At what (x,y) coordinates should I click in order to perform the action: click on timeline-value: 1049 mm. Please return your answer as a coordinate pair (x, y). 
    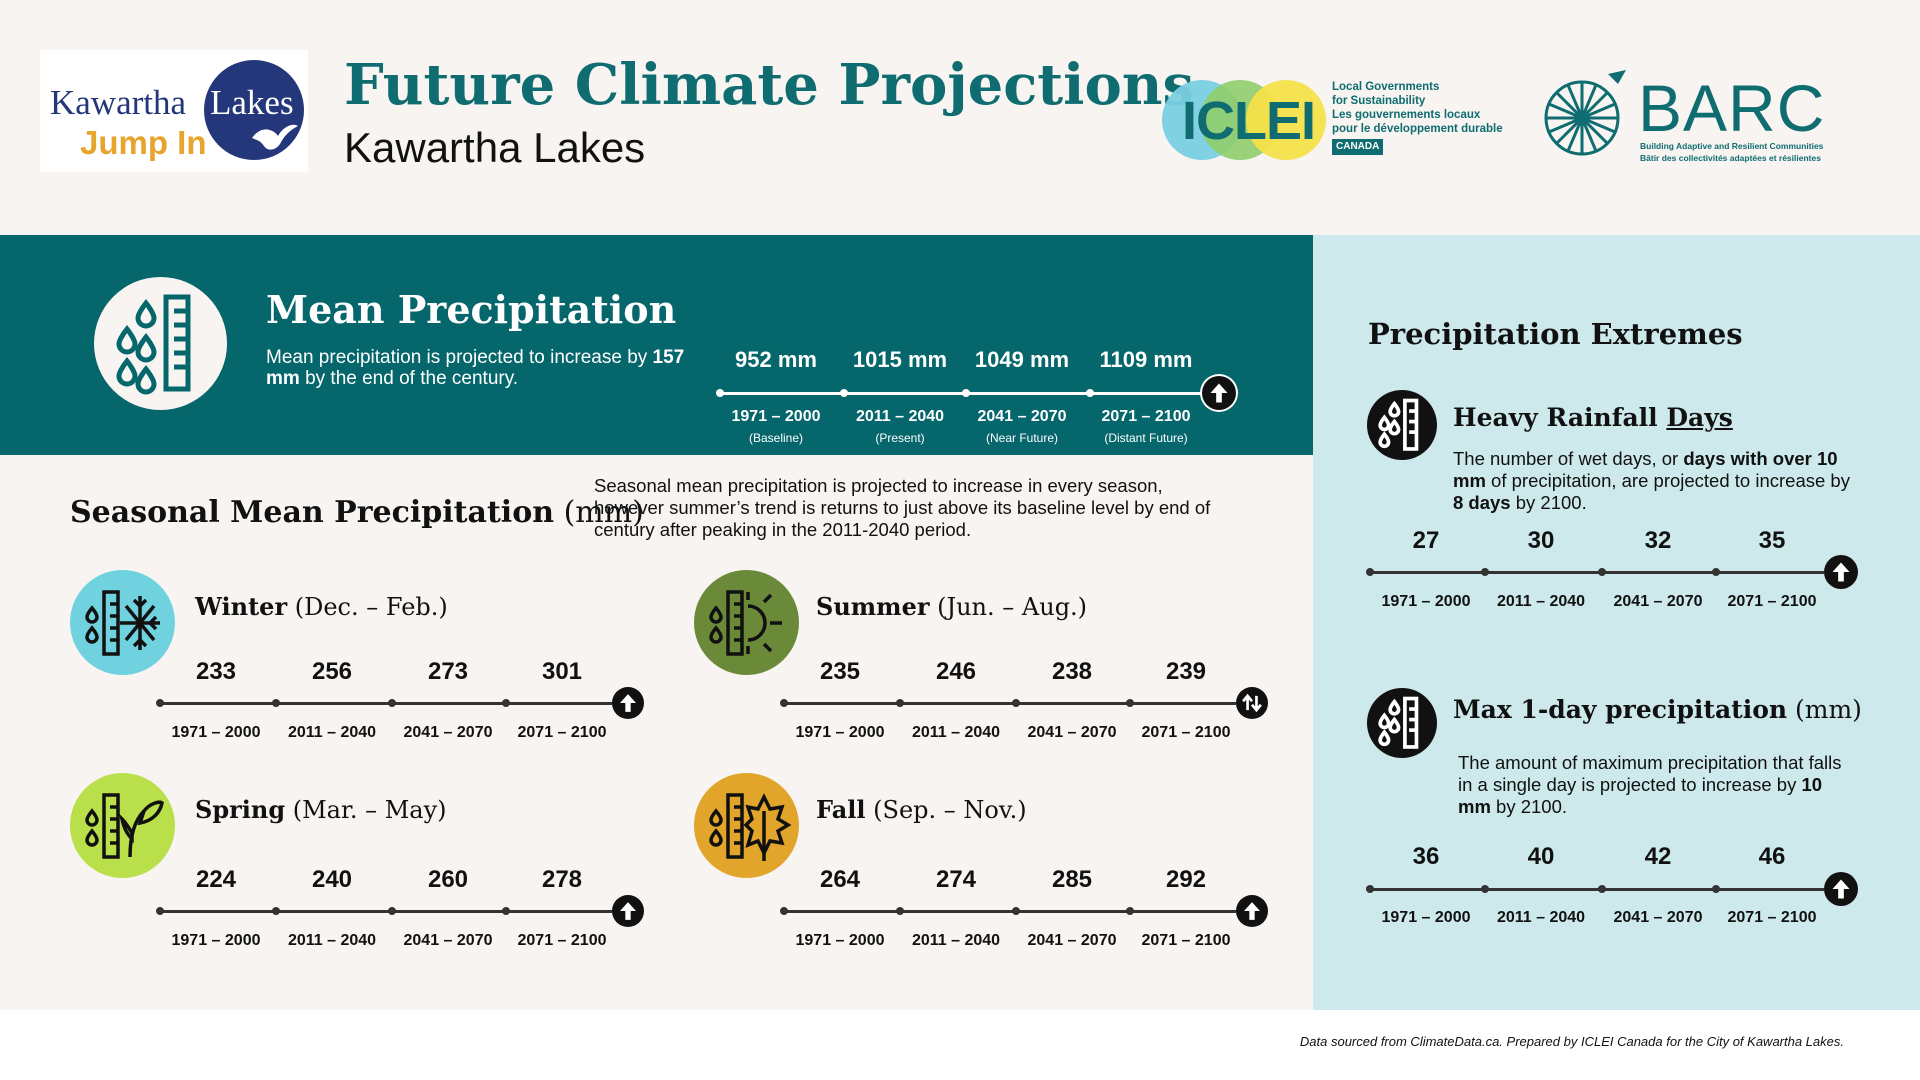
    Looking at the image, I should click on (1022, 359).